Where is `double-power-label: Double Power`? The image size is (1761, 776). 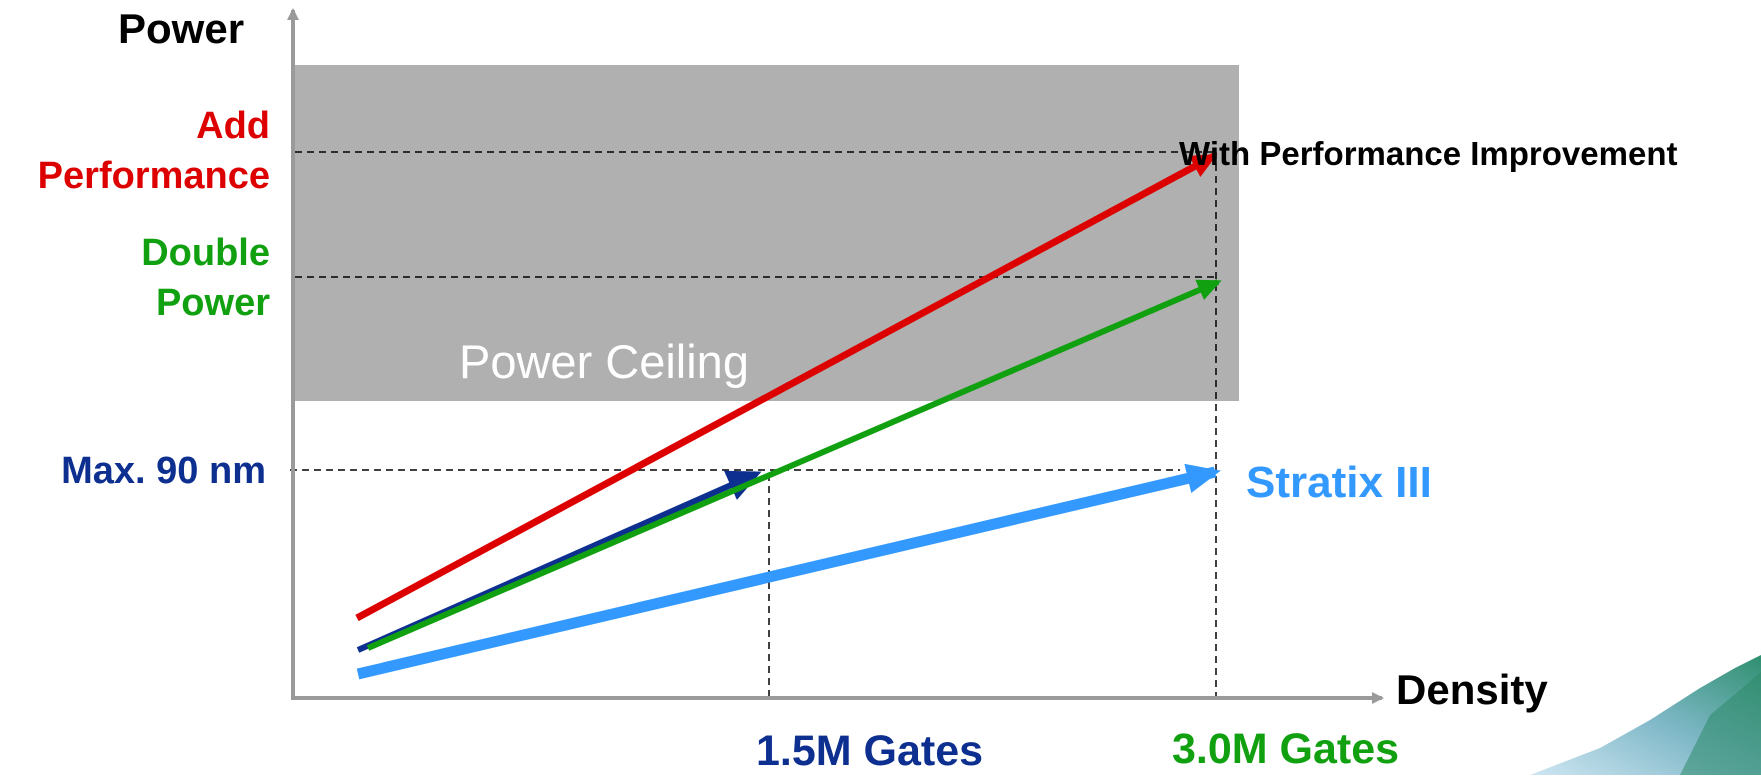 double-power-label: Double Power is located at coordinates (205, 278).